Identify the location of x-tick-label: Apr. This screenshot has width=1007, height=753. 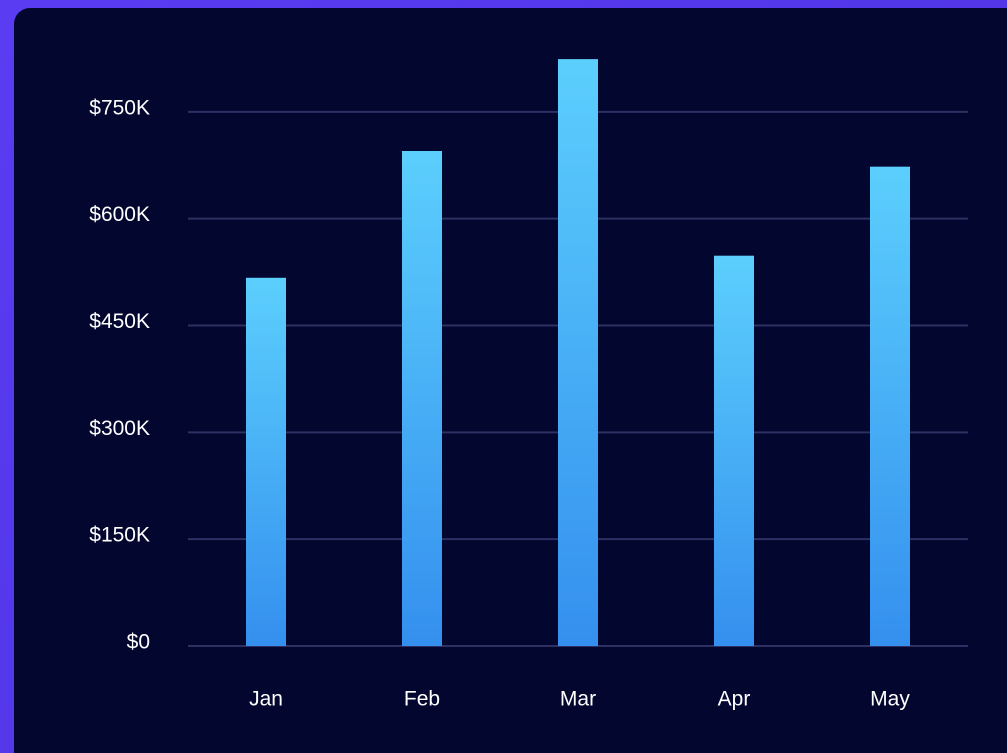
(734, 699).